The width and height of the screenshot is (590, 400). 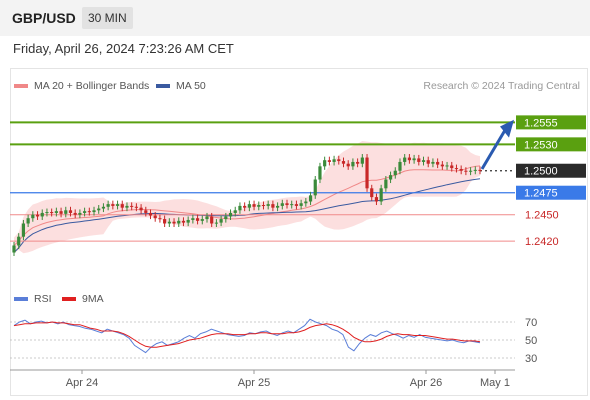 I want to click on ma20-swatch, so click(x=21, y=86).